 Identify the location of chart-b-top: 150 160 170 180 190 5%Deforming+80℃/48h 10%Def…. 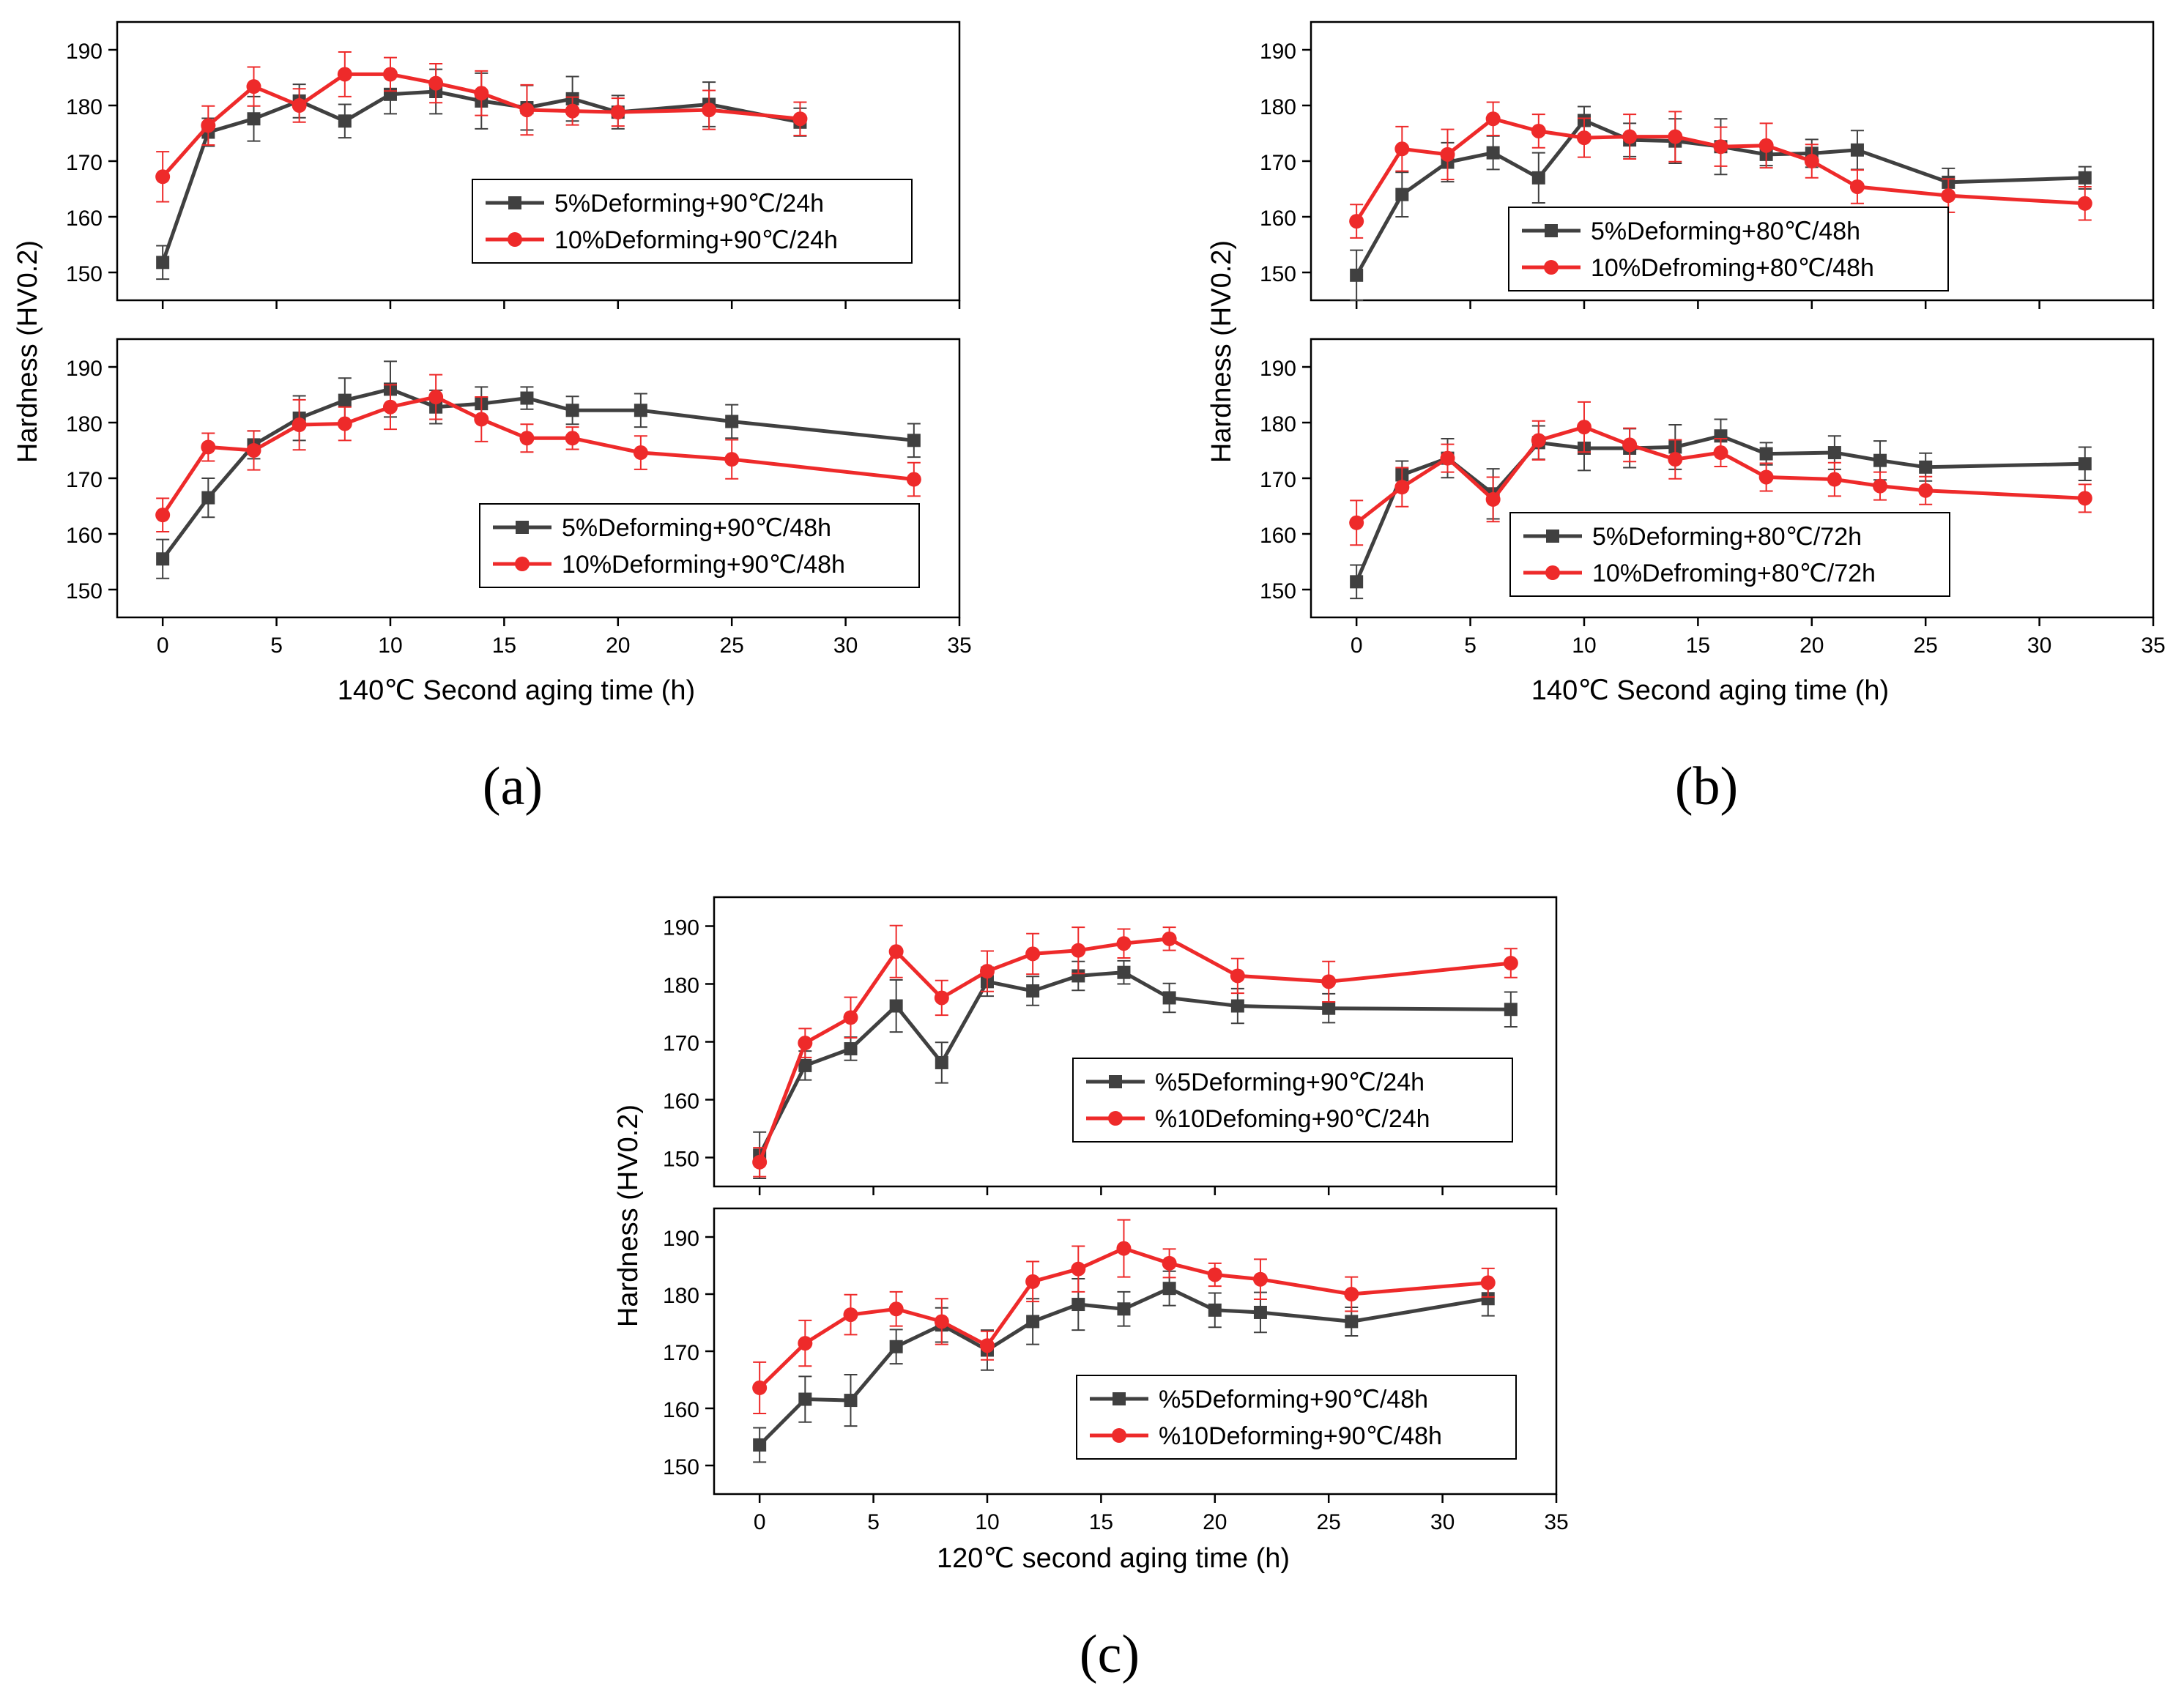
(1708, 165).